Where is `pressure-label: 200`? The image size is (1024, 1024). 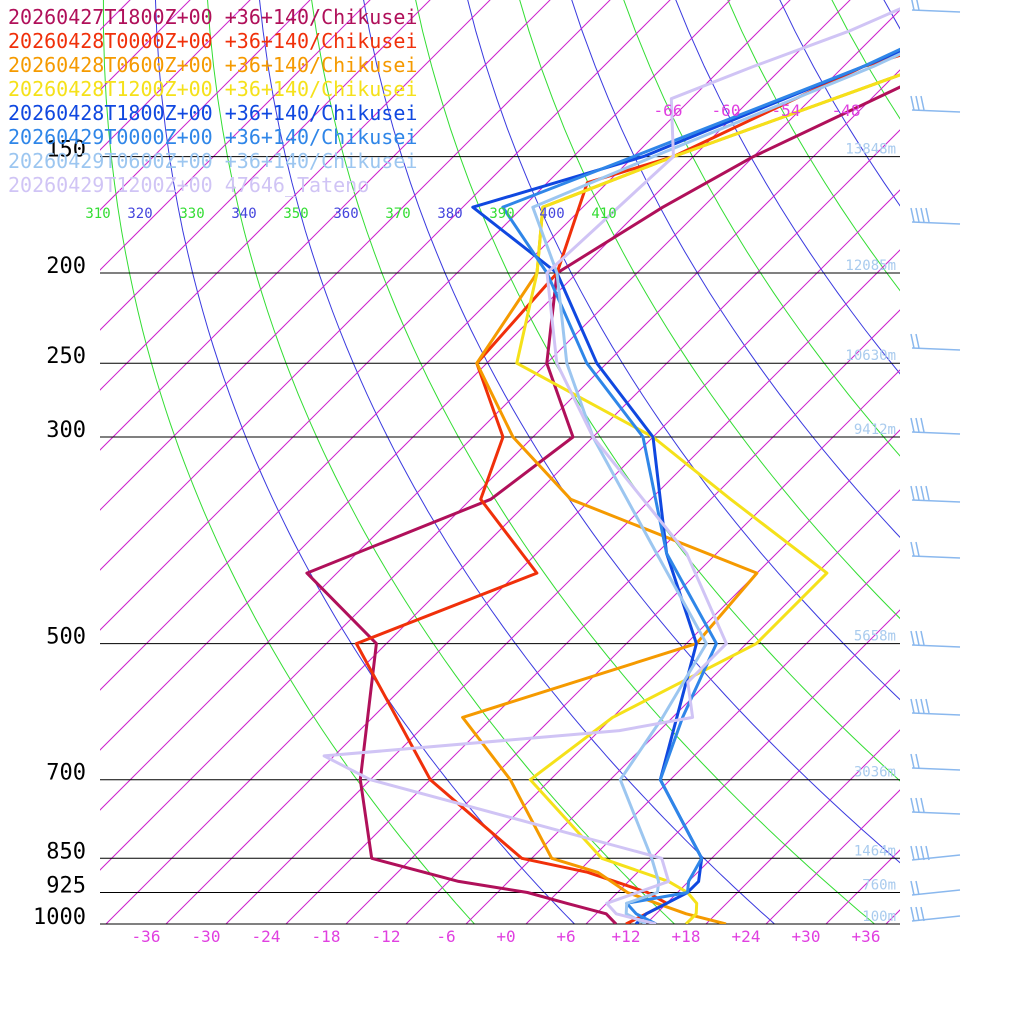
pressure-label: 200 is located at coordinates (66, 266).